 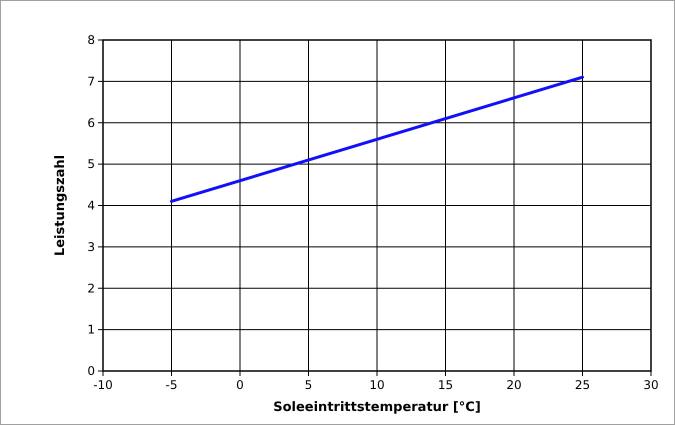 I want to click on y-tick-label: 4, so click(x=91, y=205).